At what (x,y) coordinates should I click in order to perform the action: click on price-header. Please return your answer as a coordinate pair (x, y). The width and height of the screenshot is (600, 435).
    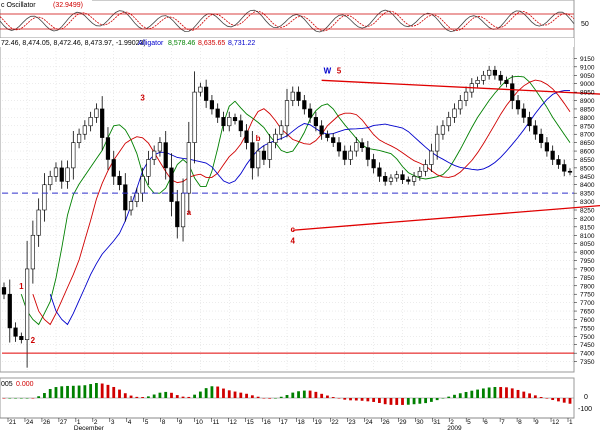
    Looking at the image, I should click on (287, 42).